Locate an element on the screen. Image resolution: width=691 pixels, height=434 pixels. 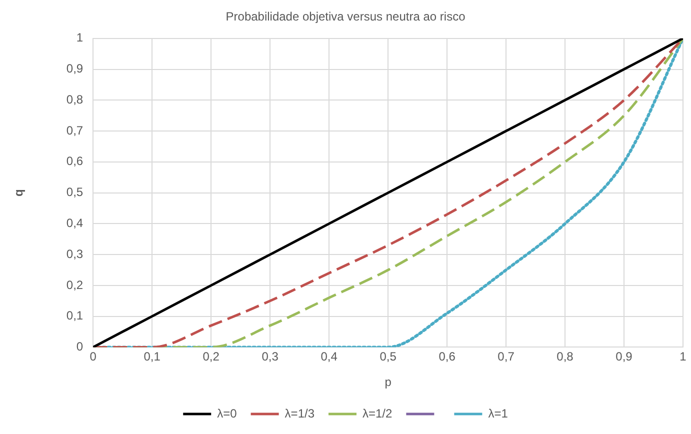
x-tick-label: 0 is located at coordinates (93, 357).